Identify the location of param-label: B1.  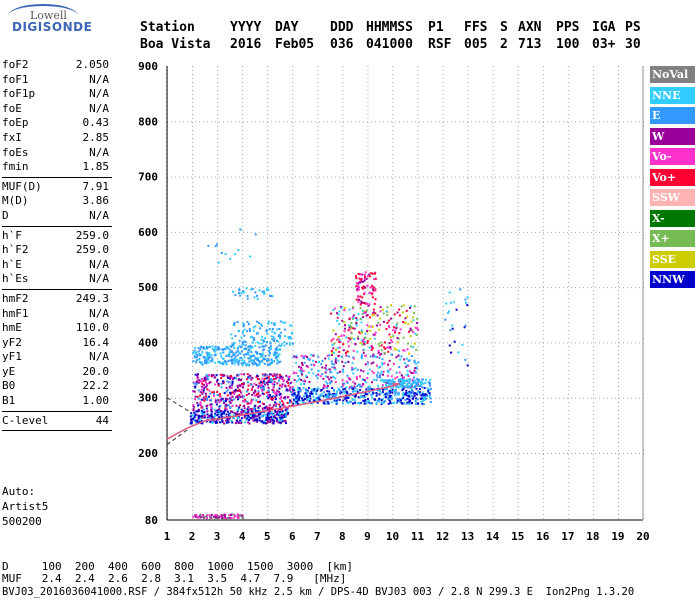
(9, 401).